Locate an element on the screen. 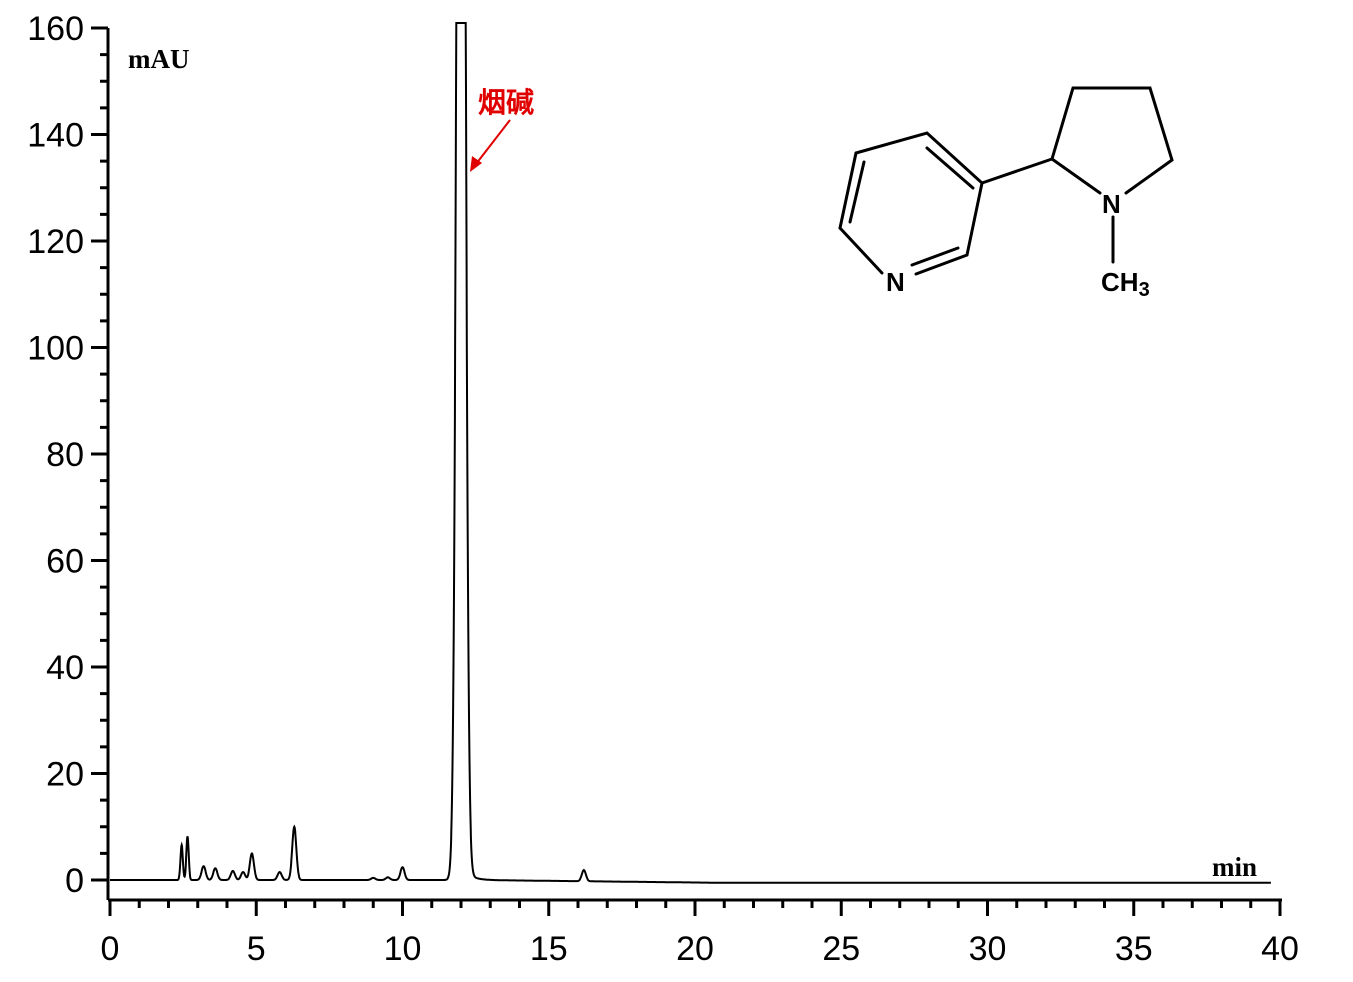 This screenshot has height=982, width=1353. x-tick-label: 15 is located at coordinates (549, 949).